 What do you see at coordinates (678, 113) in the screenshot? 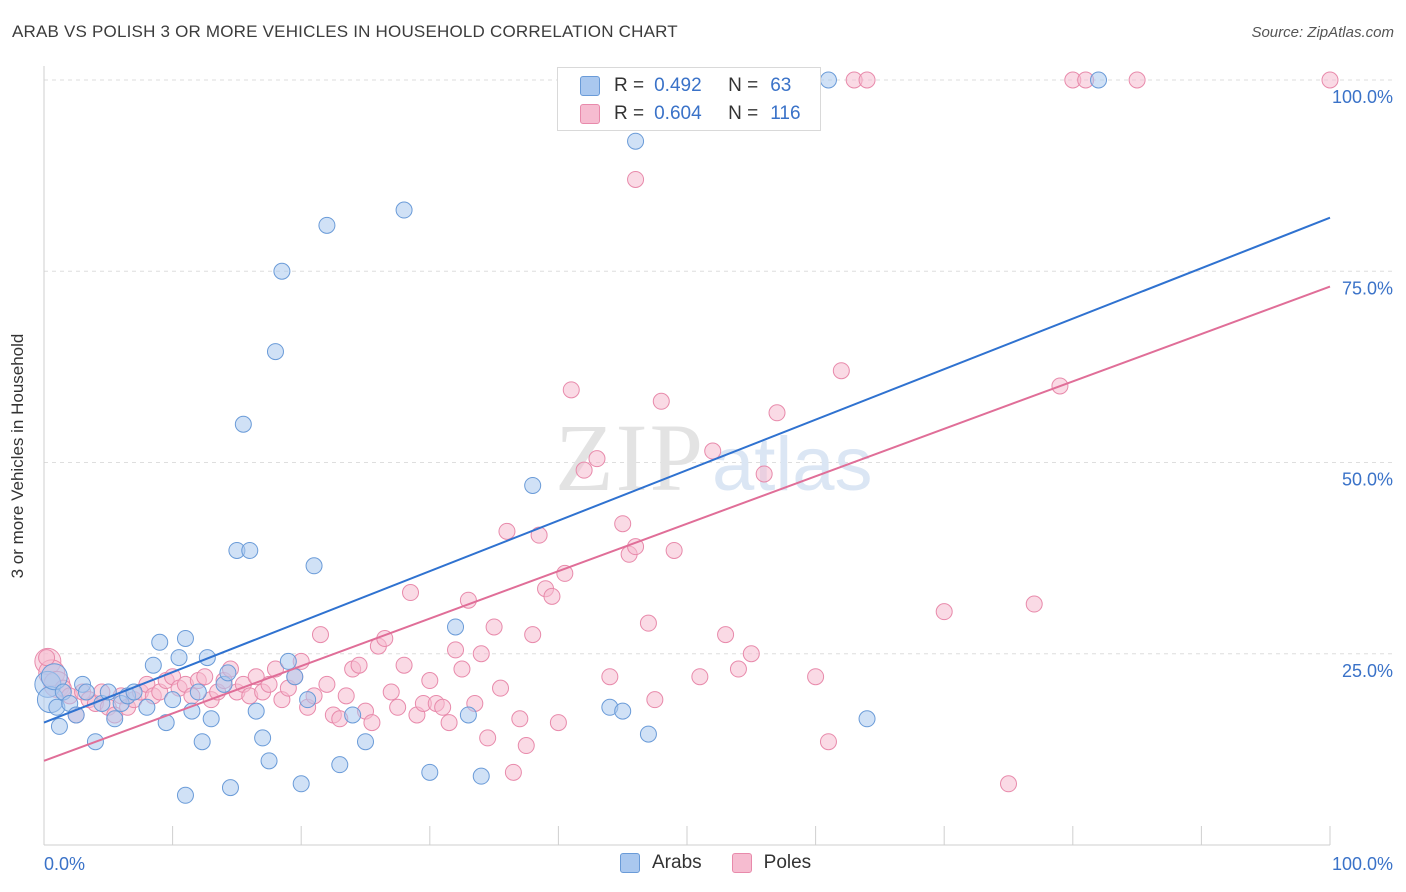
I see `r-value: 0.604` at bounding box center [678, 113].